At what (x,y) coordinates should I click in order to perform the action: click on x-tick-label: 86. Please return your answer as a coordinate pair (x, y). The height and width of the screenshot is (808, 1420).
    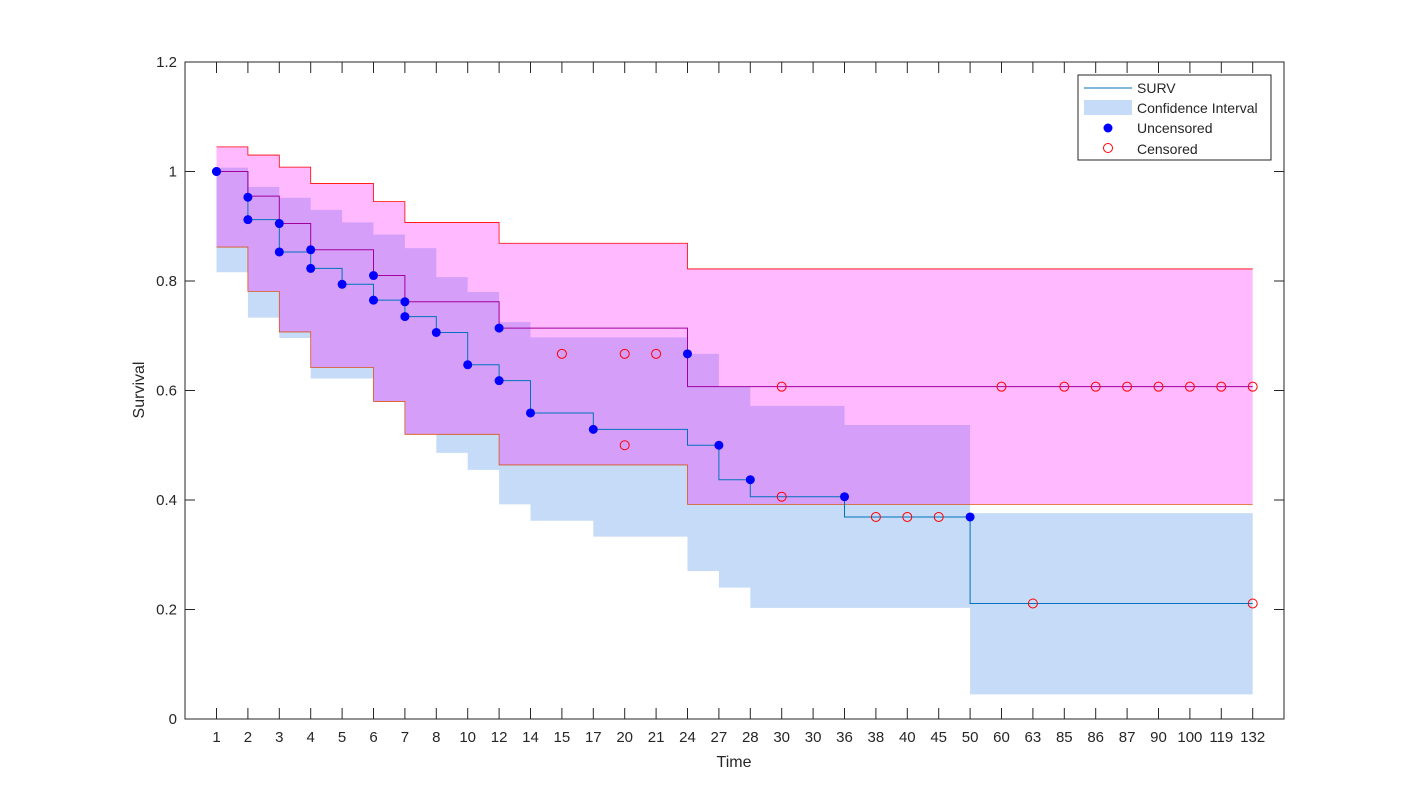
    Looking at the image, I should click on (1095, 737).